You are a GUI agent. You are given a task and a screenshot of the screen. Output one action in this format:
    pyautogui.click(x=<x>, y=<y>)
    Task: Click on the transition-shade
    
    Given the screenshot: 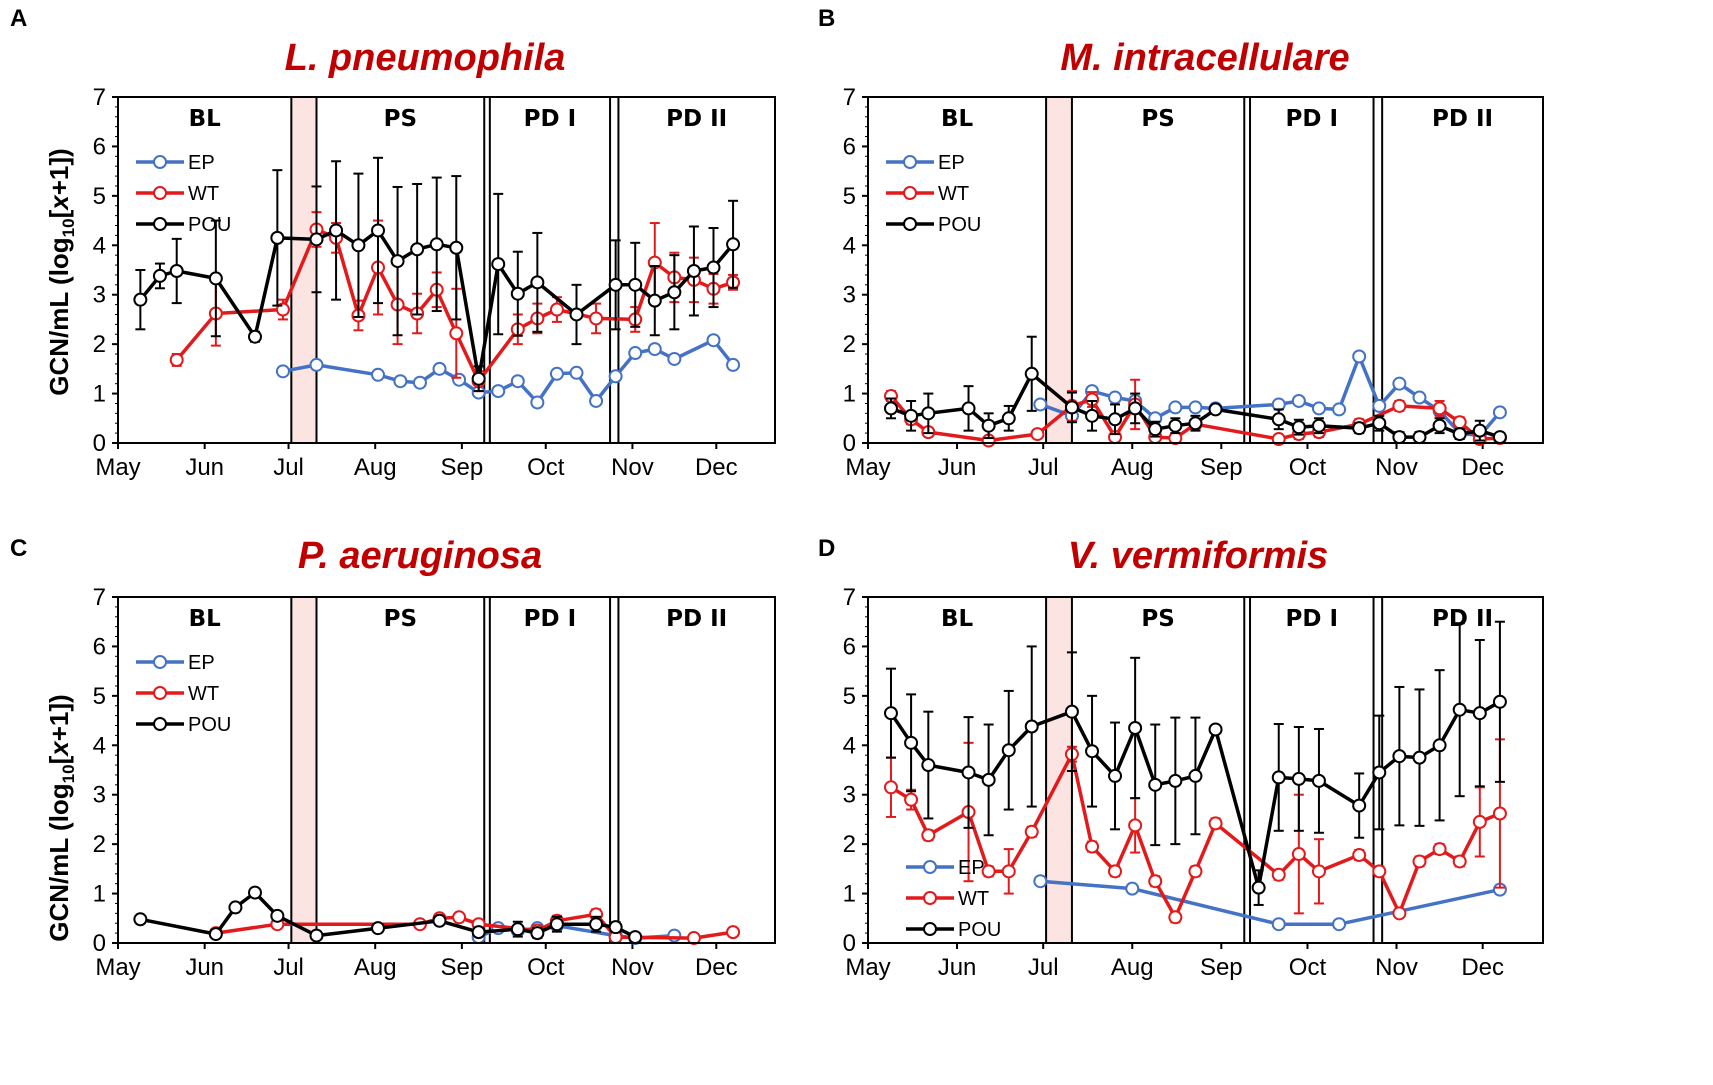 What is the action you would take?
    pyautogui.click(x=304, y=770)
    